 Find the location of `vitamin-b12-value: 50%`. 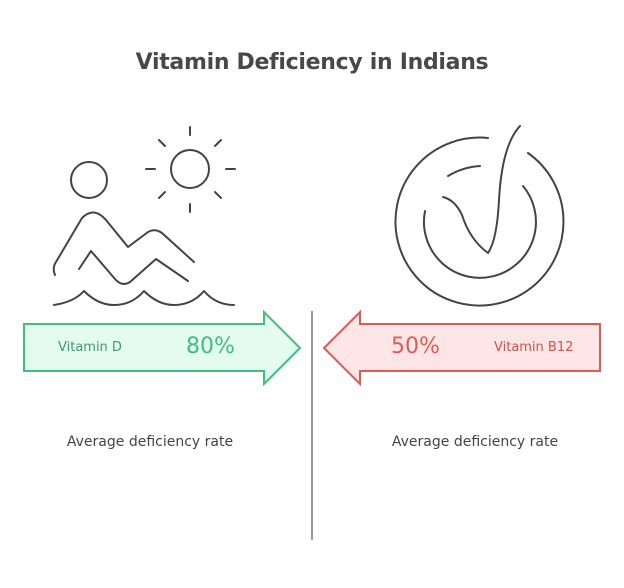

vitamin-b12-value: 50% is located at coordinates (415, 346).